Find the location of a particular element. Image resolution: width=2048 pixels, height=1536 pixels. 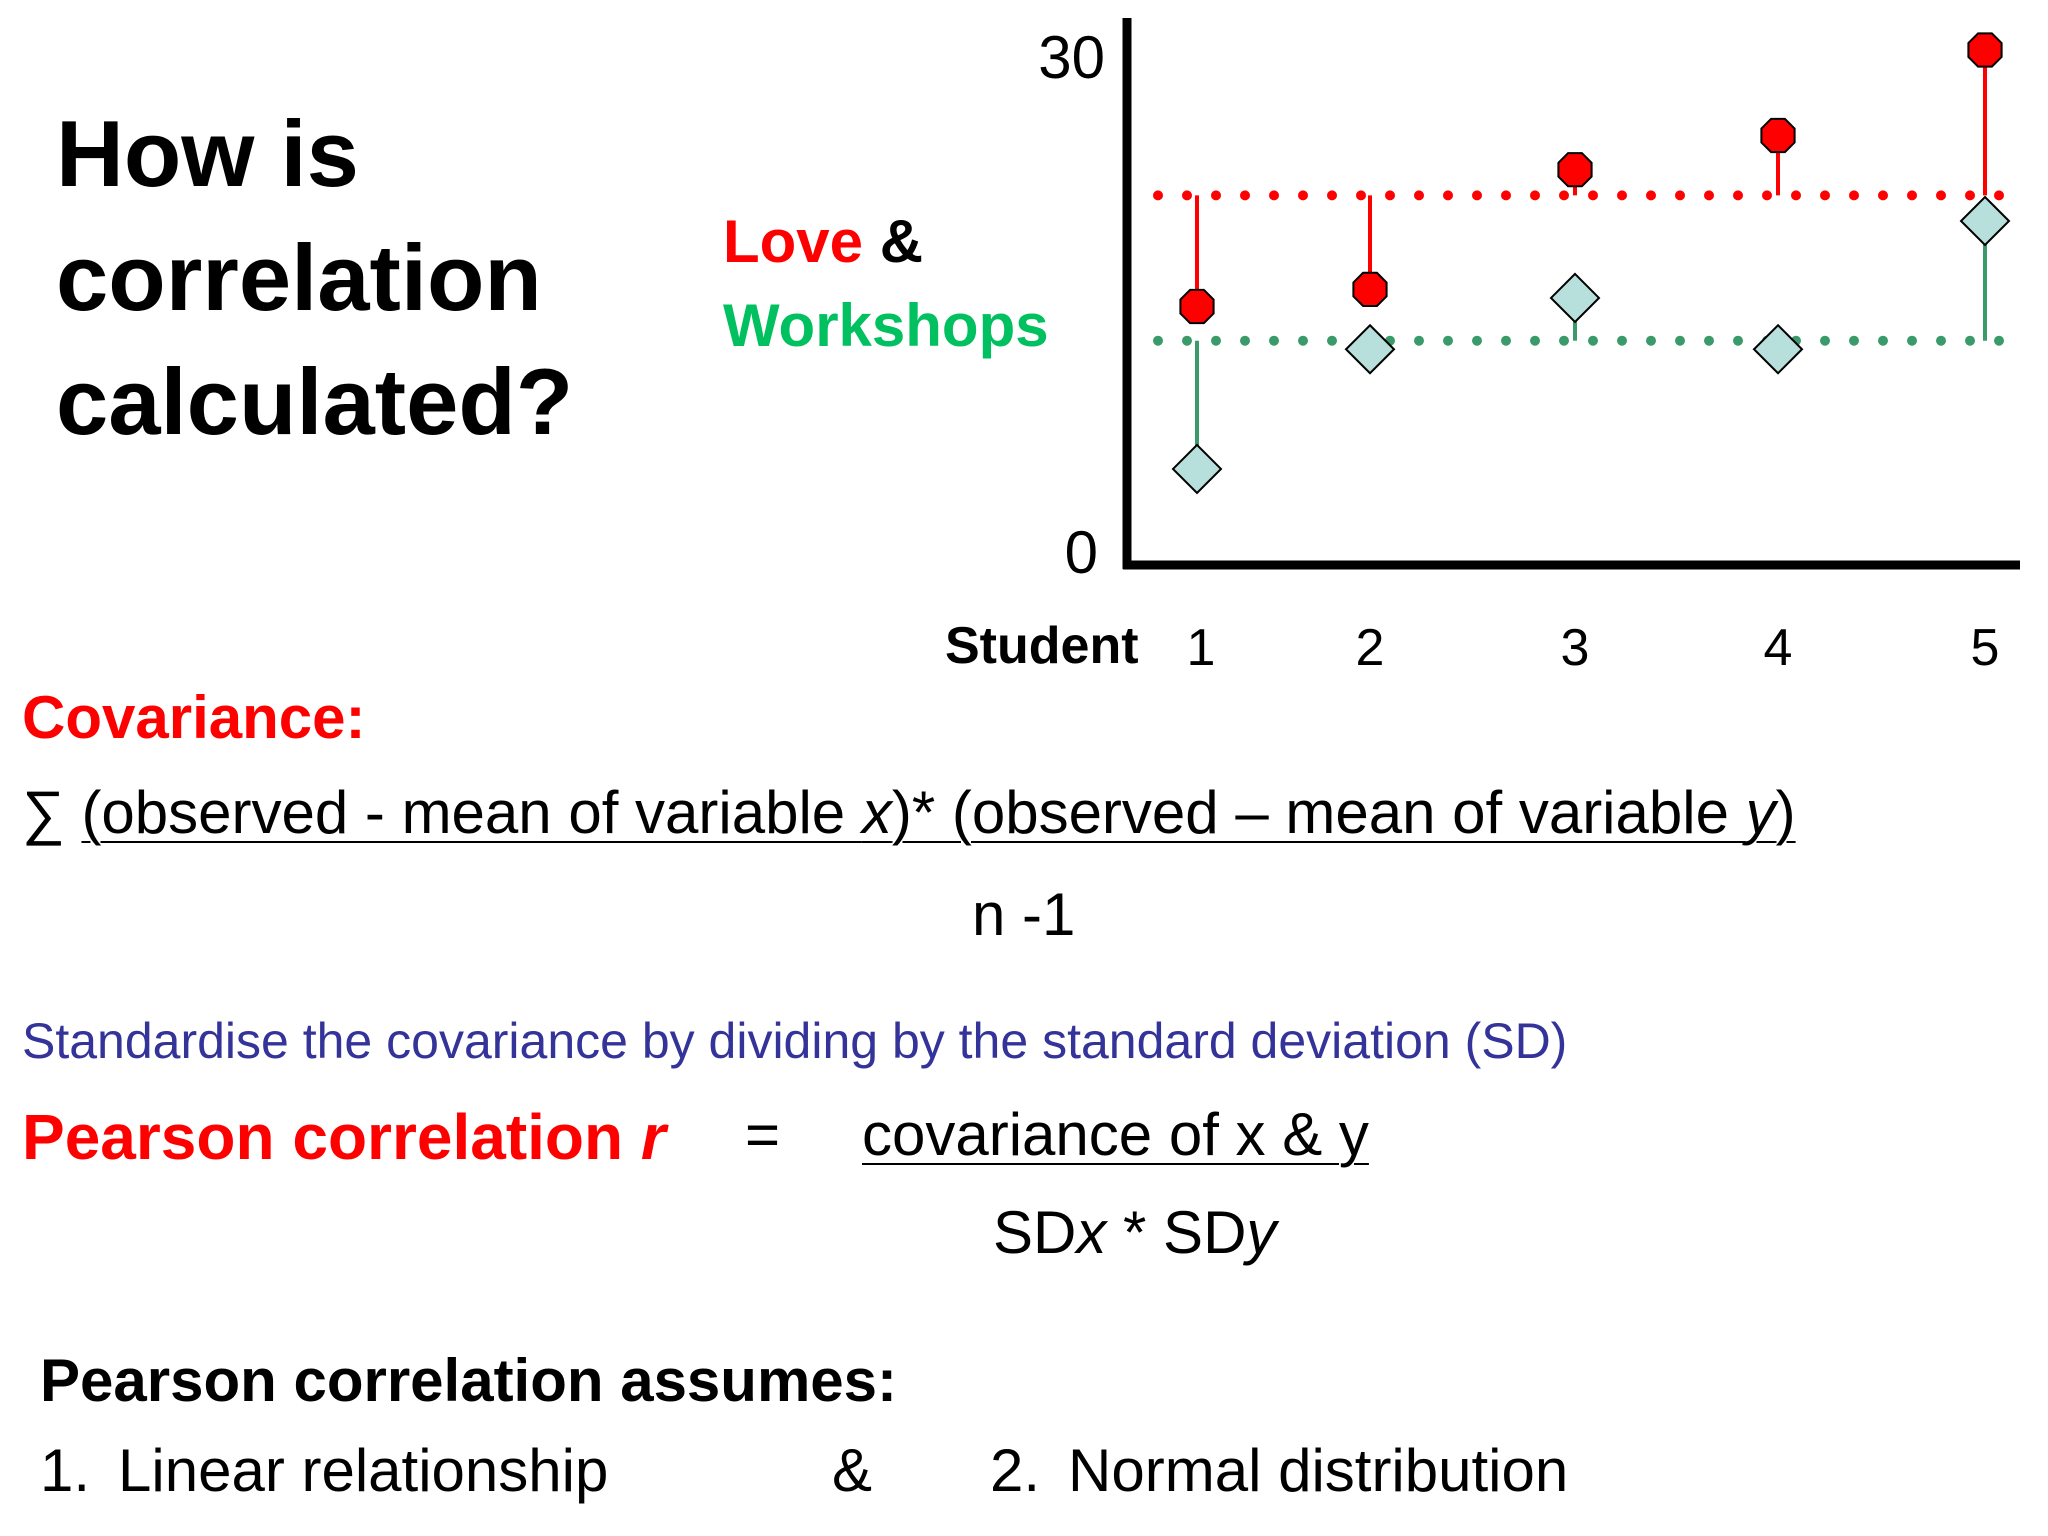

title-line-2: correlation is located at coordinates (299, 277).